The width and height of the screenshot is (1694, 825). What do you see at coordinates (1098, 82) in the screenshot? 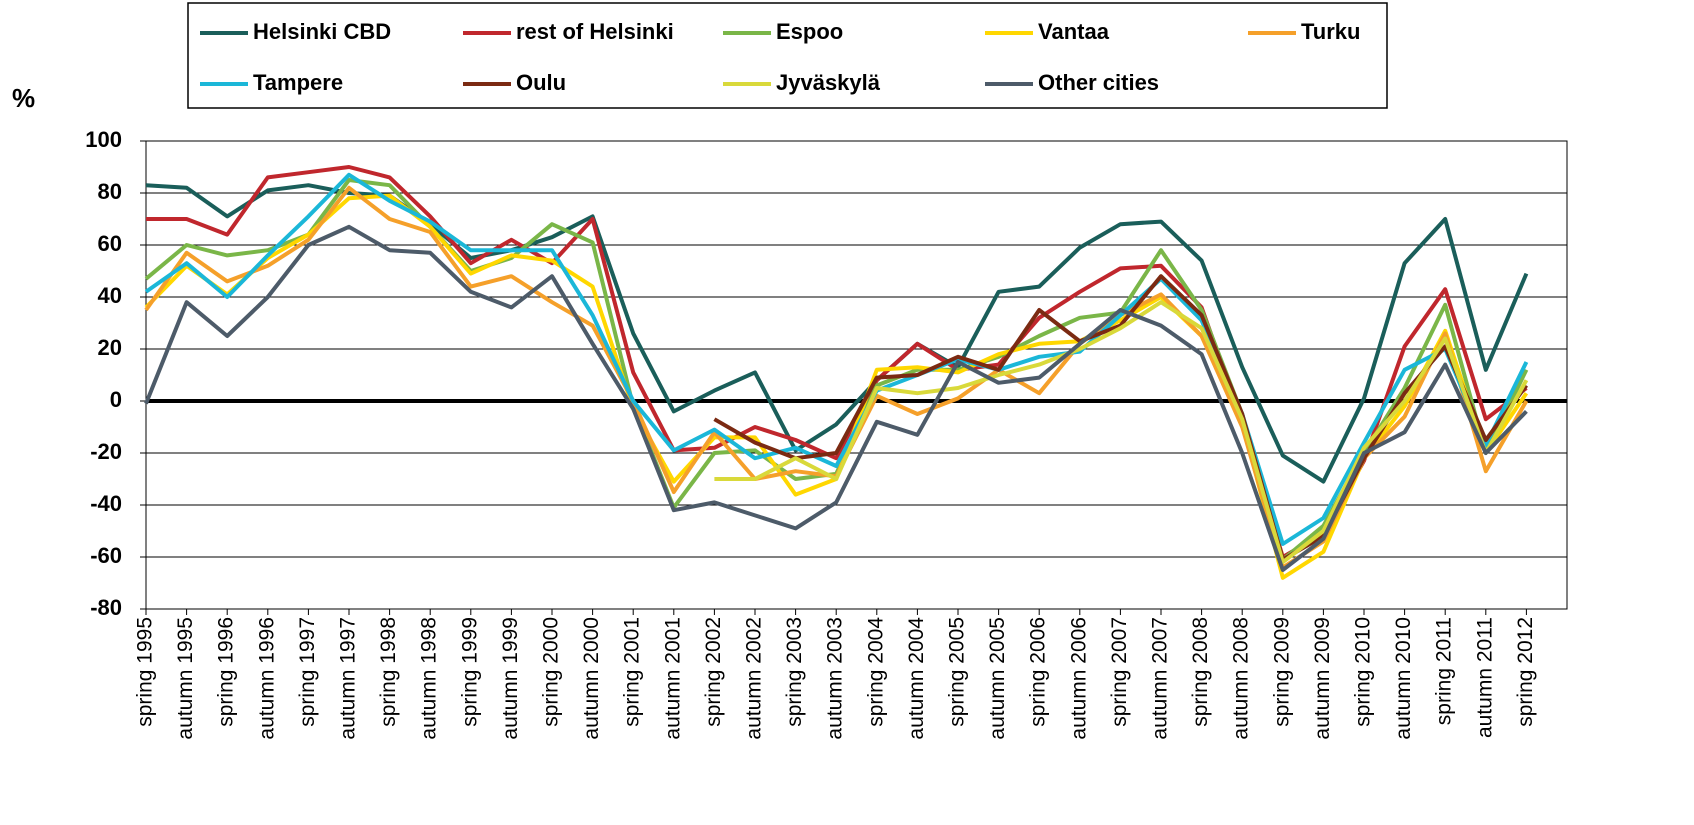
I see `legend-label: Other cities` at bounding box center [1098, 82].